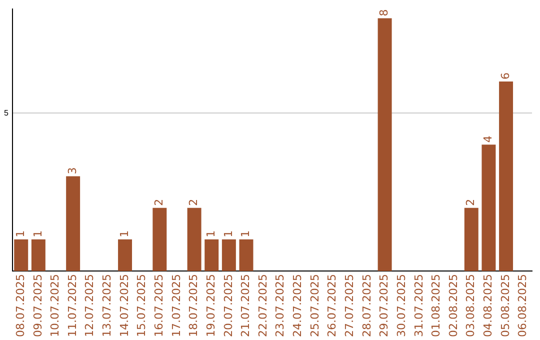 The height and width of the screenshot is (340, 540). What do you see at coordinates (228, 306) in the screenshot?
I see `x-tick-label: 20.07.2025` at bounding box center [228, 306].